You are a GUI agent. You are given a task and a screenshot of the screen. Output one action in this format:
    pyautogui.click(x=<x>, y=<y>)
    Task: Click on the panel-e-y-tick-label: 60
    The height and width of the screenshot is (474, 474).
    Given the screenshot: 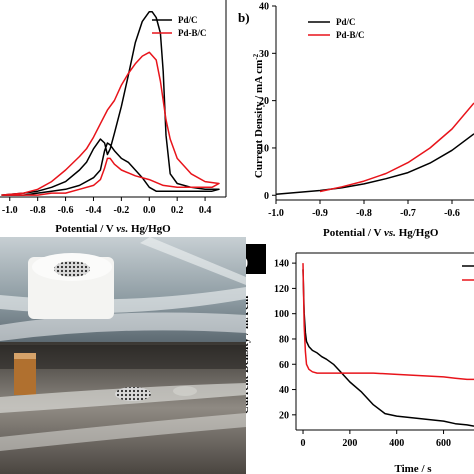 What is the action you would take?
    pyautogui.click(x=284, y=365)
    